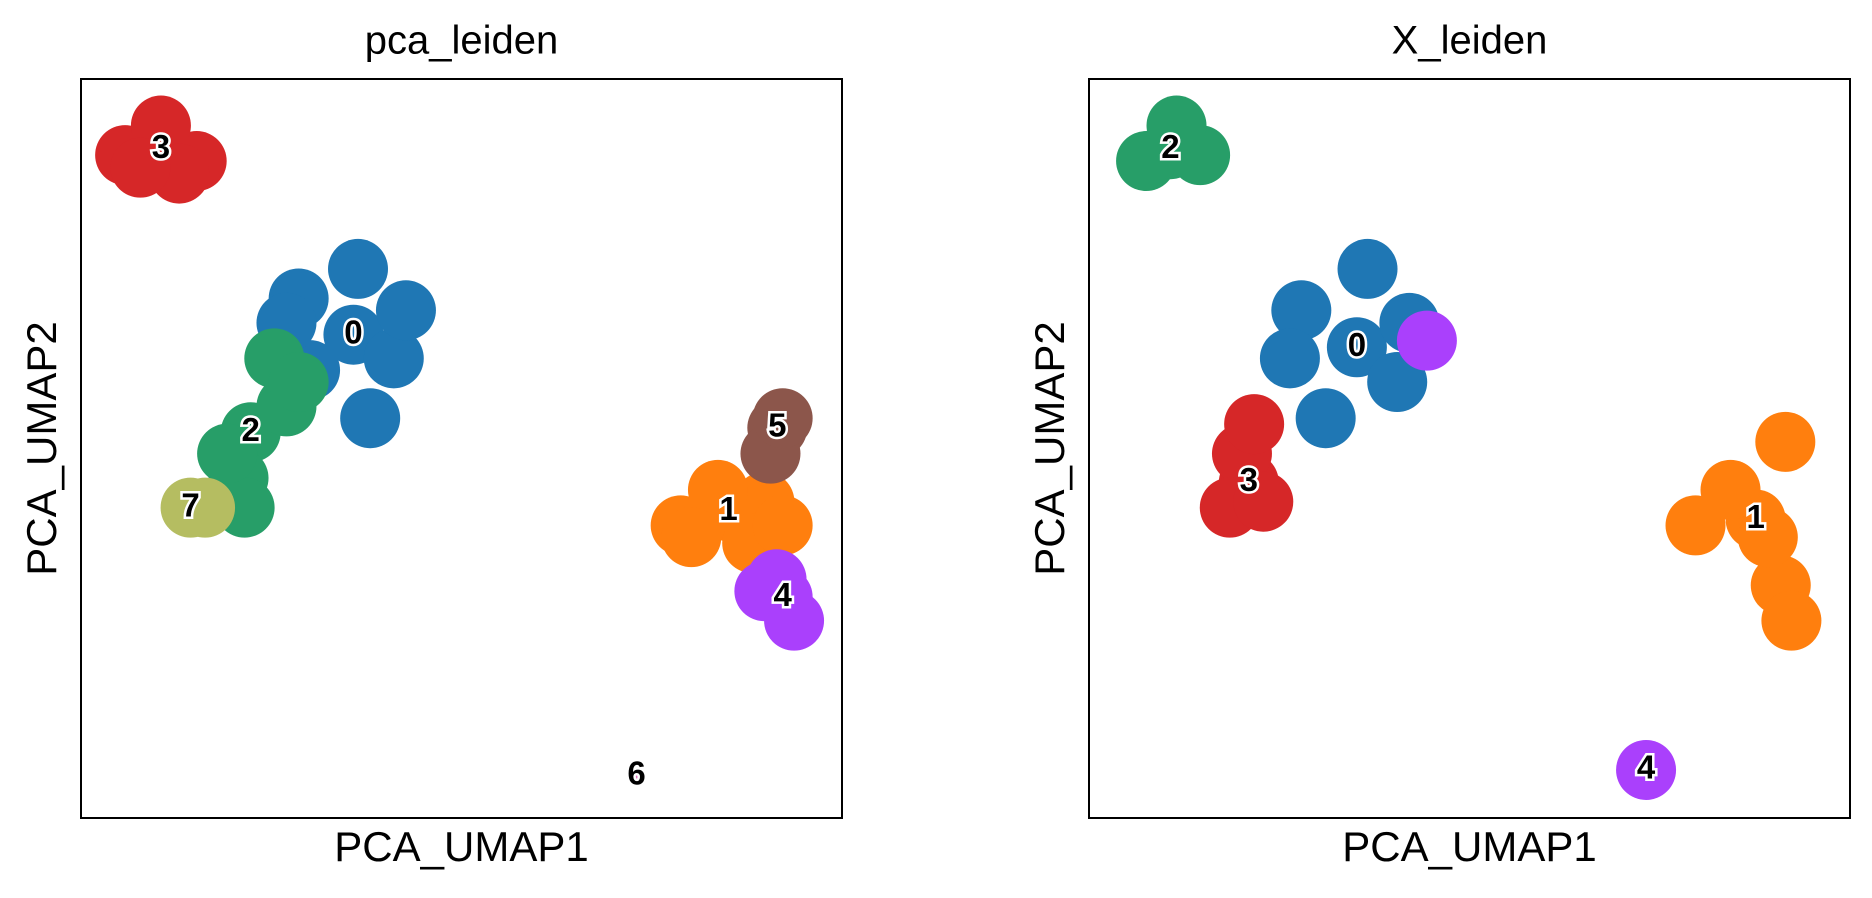  Describe the element at coordinates (462, 41) in the screenshot. I see `chart-title: pca_leiden` at that location.